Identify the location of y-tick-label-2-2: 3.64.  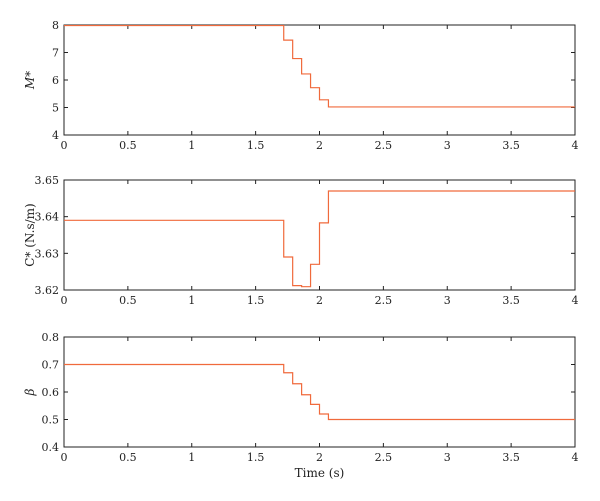
(47, 217).